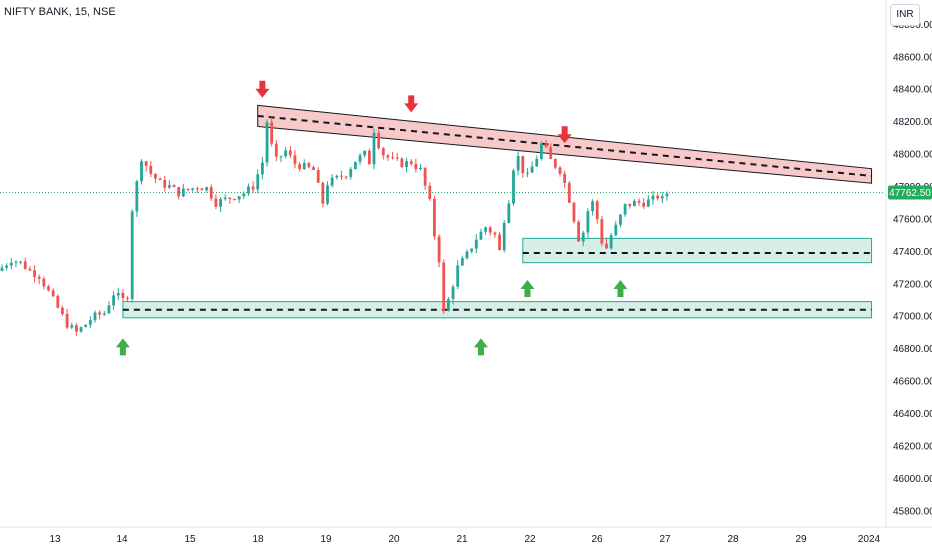 The image size is (932, 550). Describe the element at coordinates (869, 539) in the screenshot. I see `x-tick-label: 2024` at that location.